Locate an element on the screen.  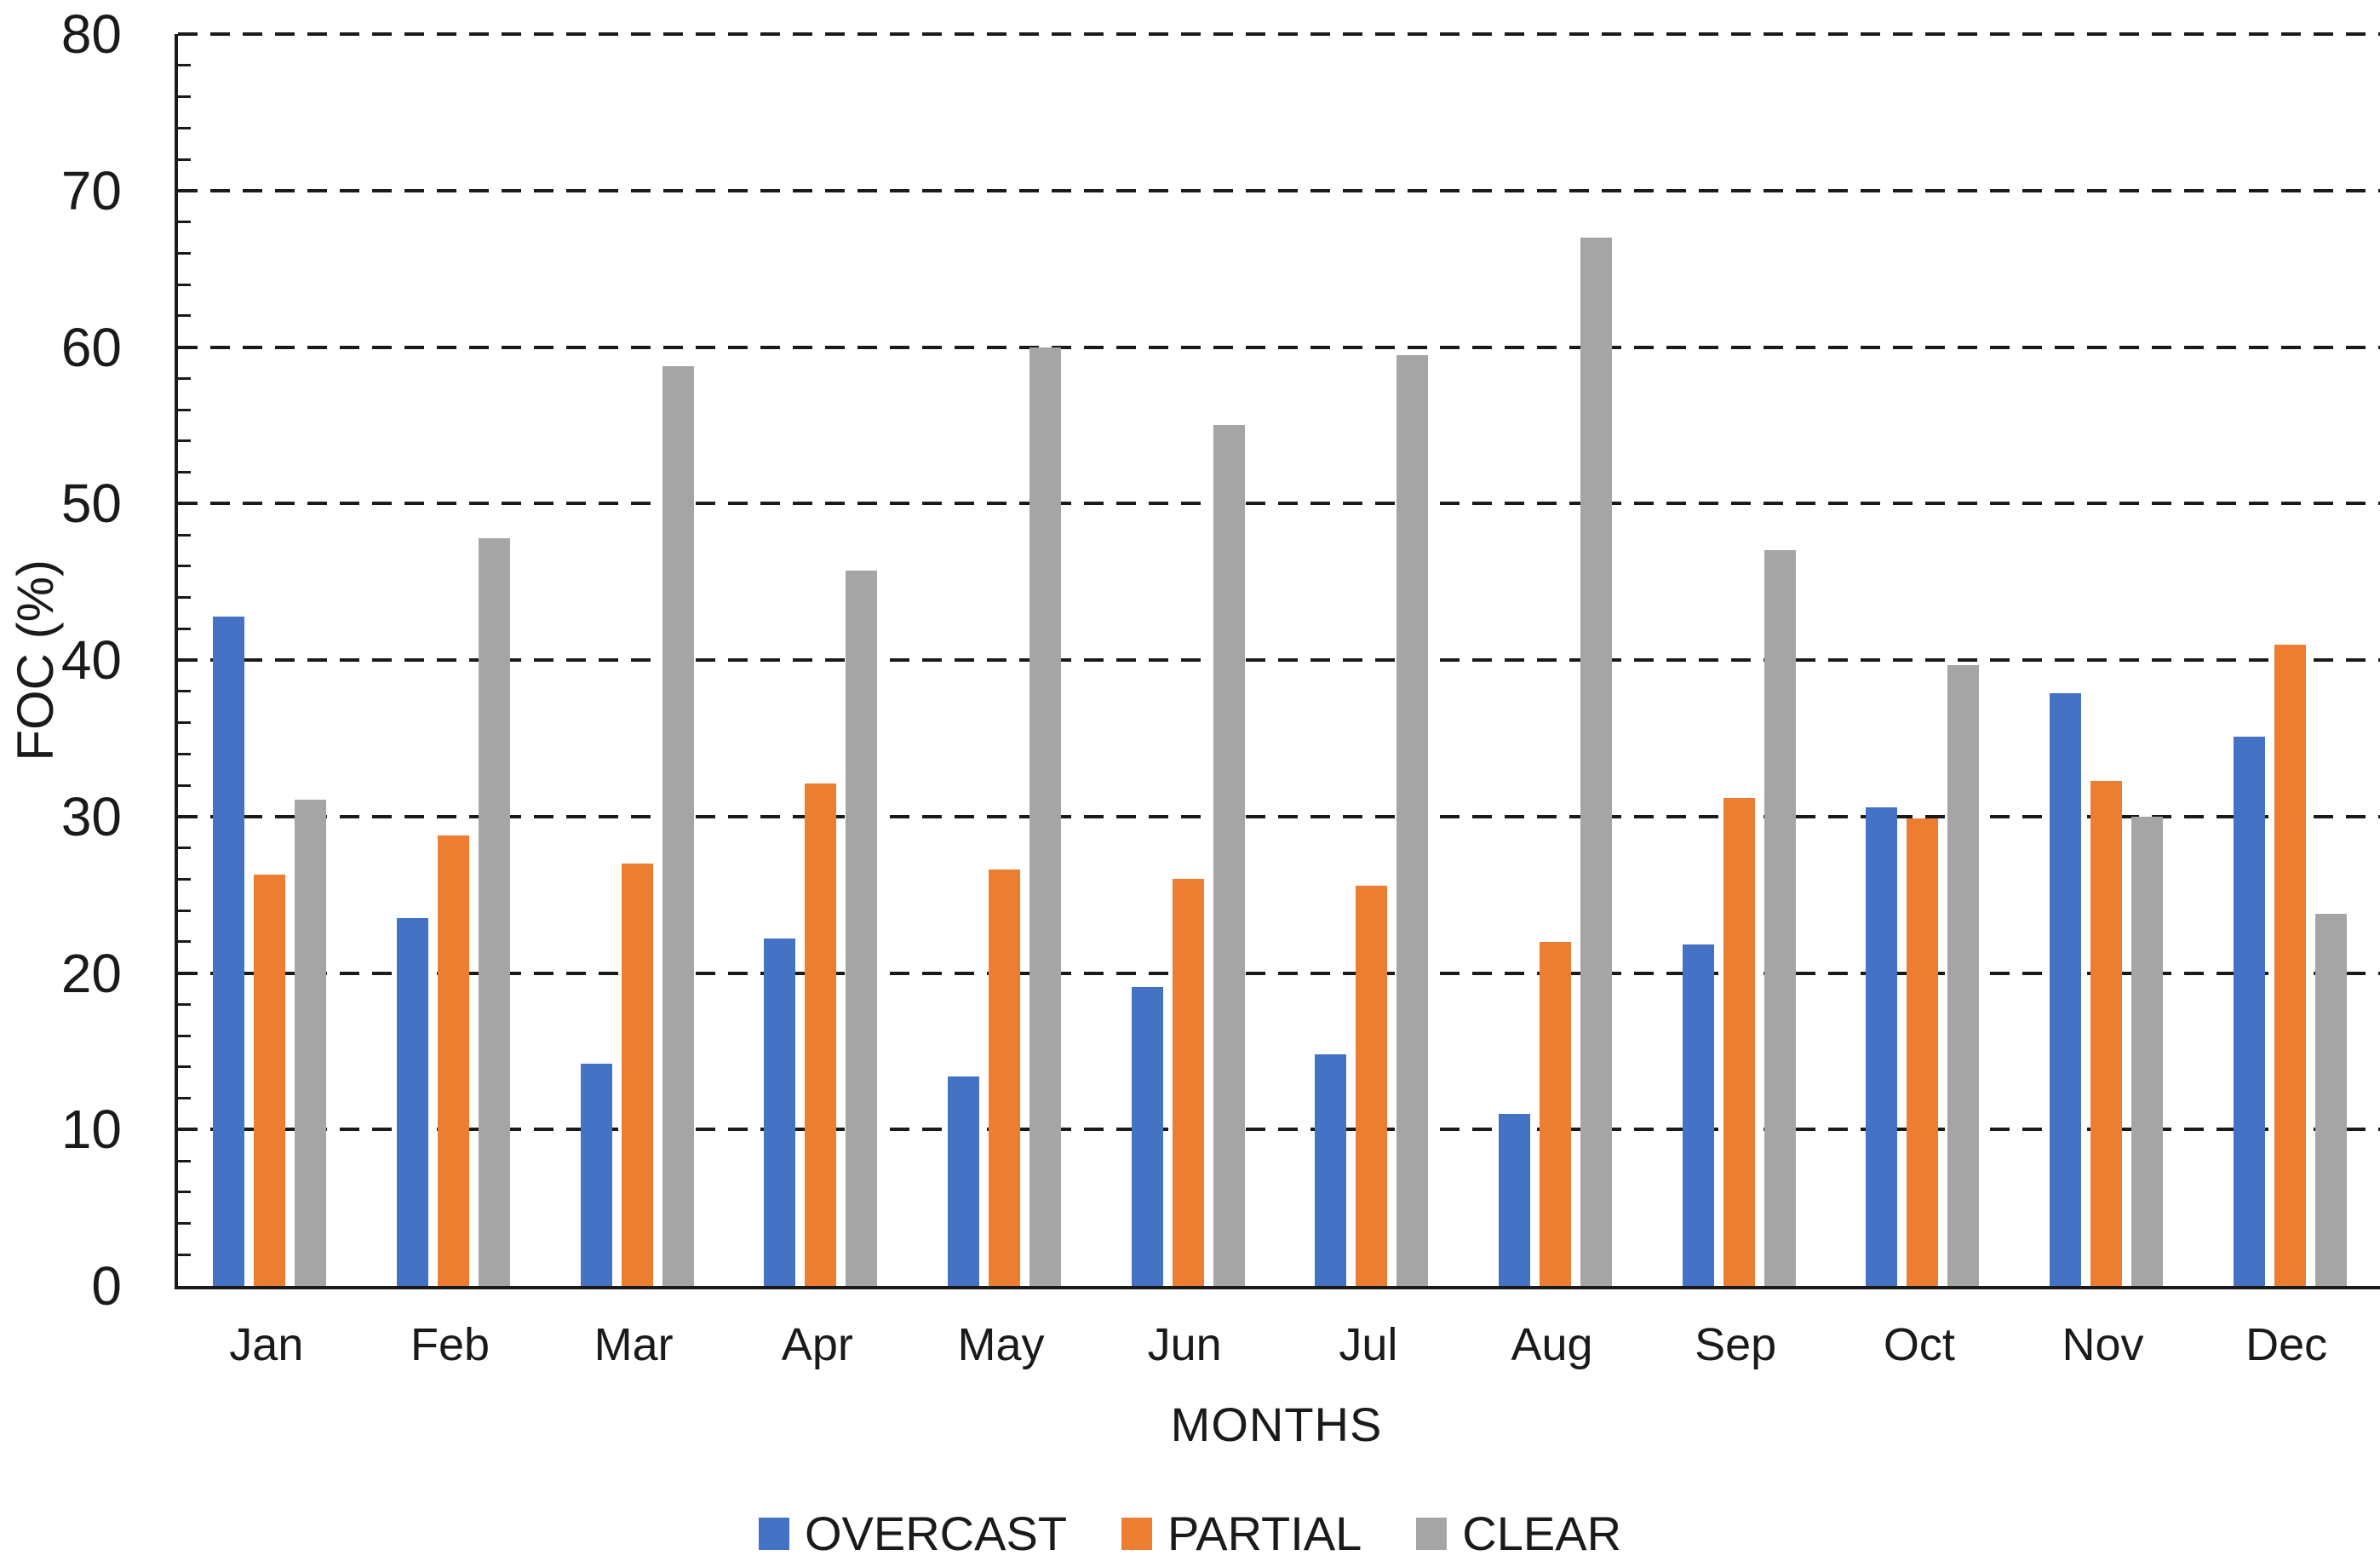
gridline-y40 is located at coordinates (1279, 660).